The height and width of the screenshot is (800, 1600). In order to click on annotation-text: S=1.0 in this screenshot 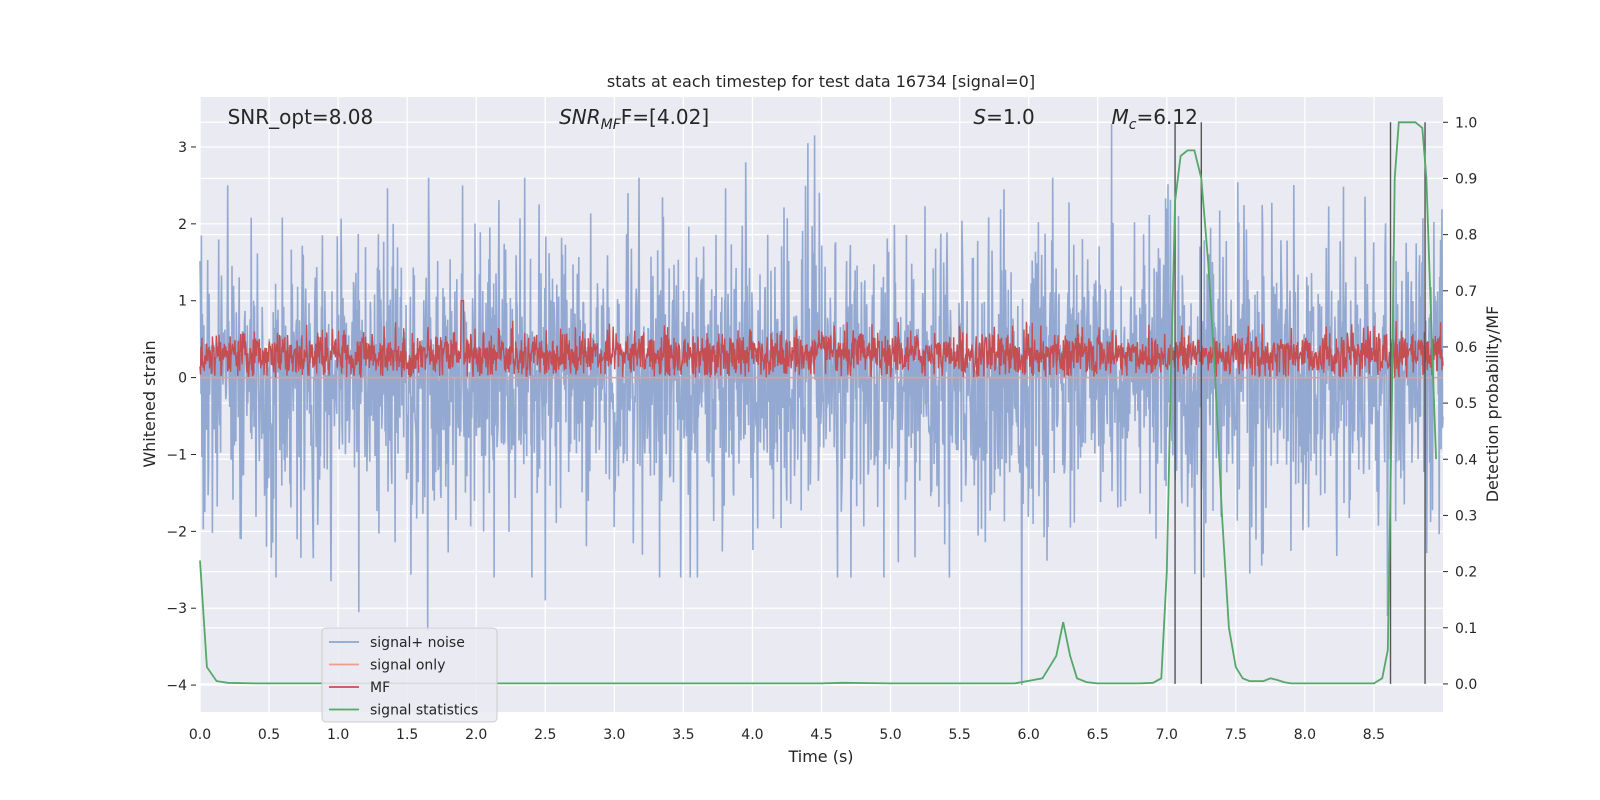, I will do `click(1003, 117)`.